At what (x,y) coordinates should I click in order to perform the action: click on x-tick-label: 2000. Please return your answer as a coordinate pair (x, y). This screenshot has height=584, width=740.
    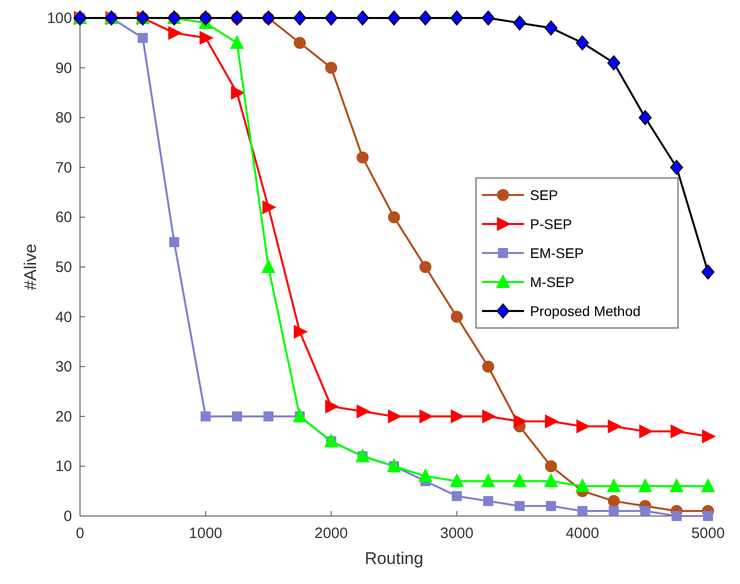
    Looking at the image, I should click on (331, 533).